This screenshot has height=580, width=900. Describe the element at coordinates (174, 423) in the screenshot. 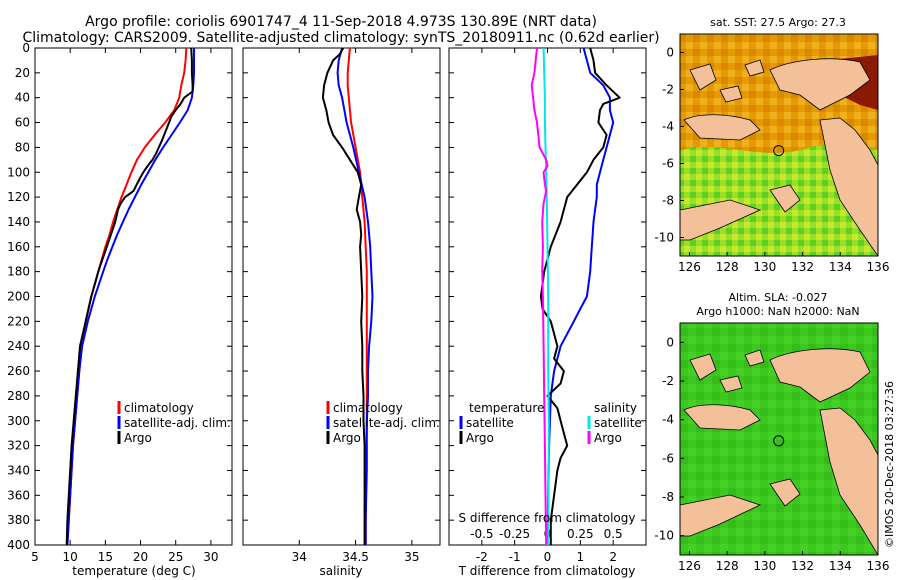

I see `temperature-legend: climatology satellite-adj. clim. Argo` at that location.